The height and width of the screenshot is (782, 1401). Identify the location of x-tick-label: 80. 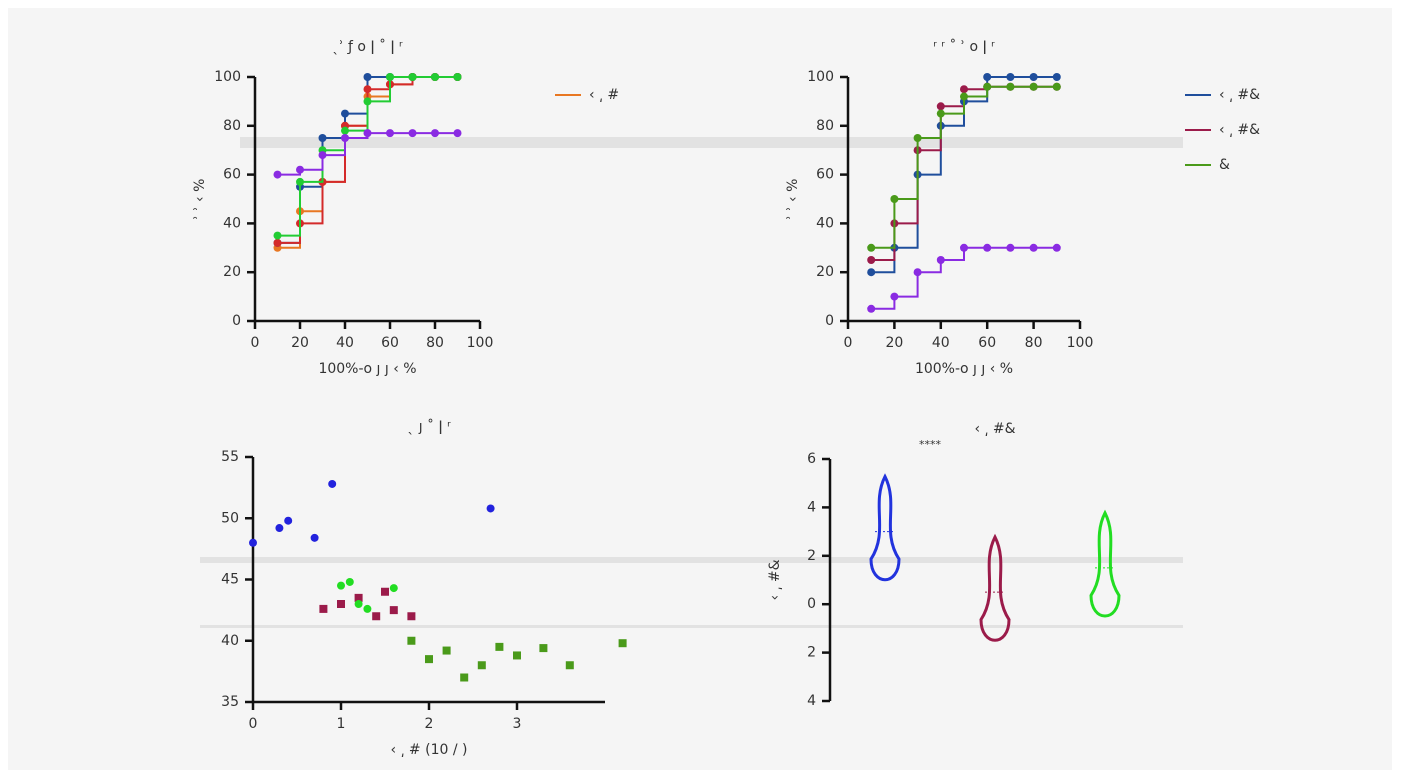
(435, 343).